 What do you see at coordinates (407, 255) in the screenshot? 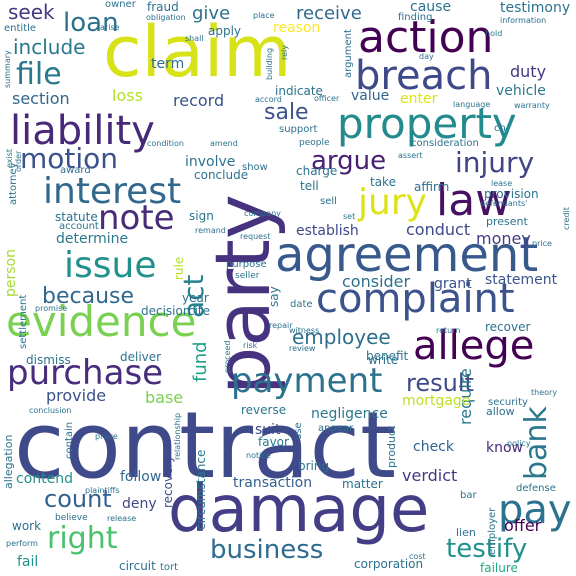
I see `word-agreement: agreement` at bounding box center [407, 255].